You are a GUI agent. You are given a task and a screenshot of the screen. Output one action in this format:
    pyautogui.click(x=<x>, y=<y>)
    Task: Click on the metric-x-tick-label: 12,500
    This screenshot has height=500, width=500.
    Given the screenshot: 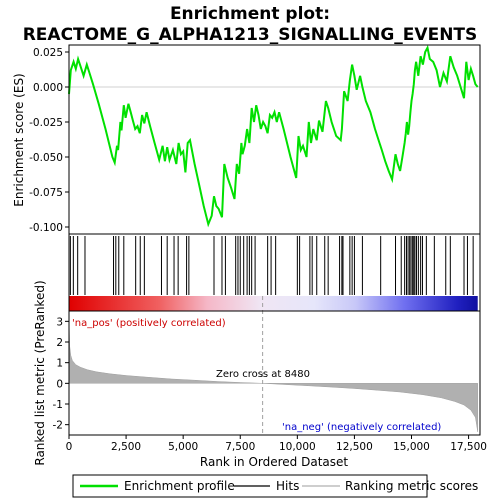 What is the action you would take?
    pyautogui.click(x=354, y=447)
    